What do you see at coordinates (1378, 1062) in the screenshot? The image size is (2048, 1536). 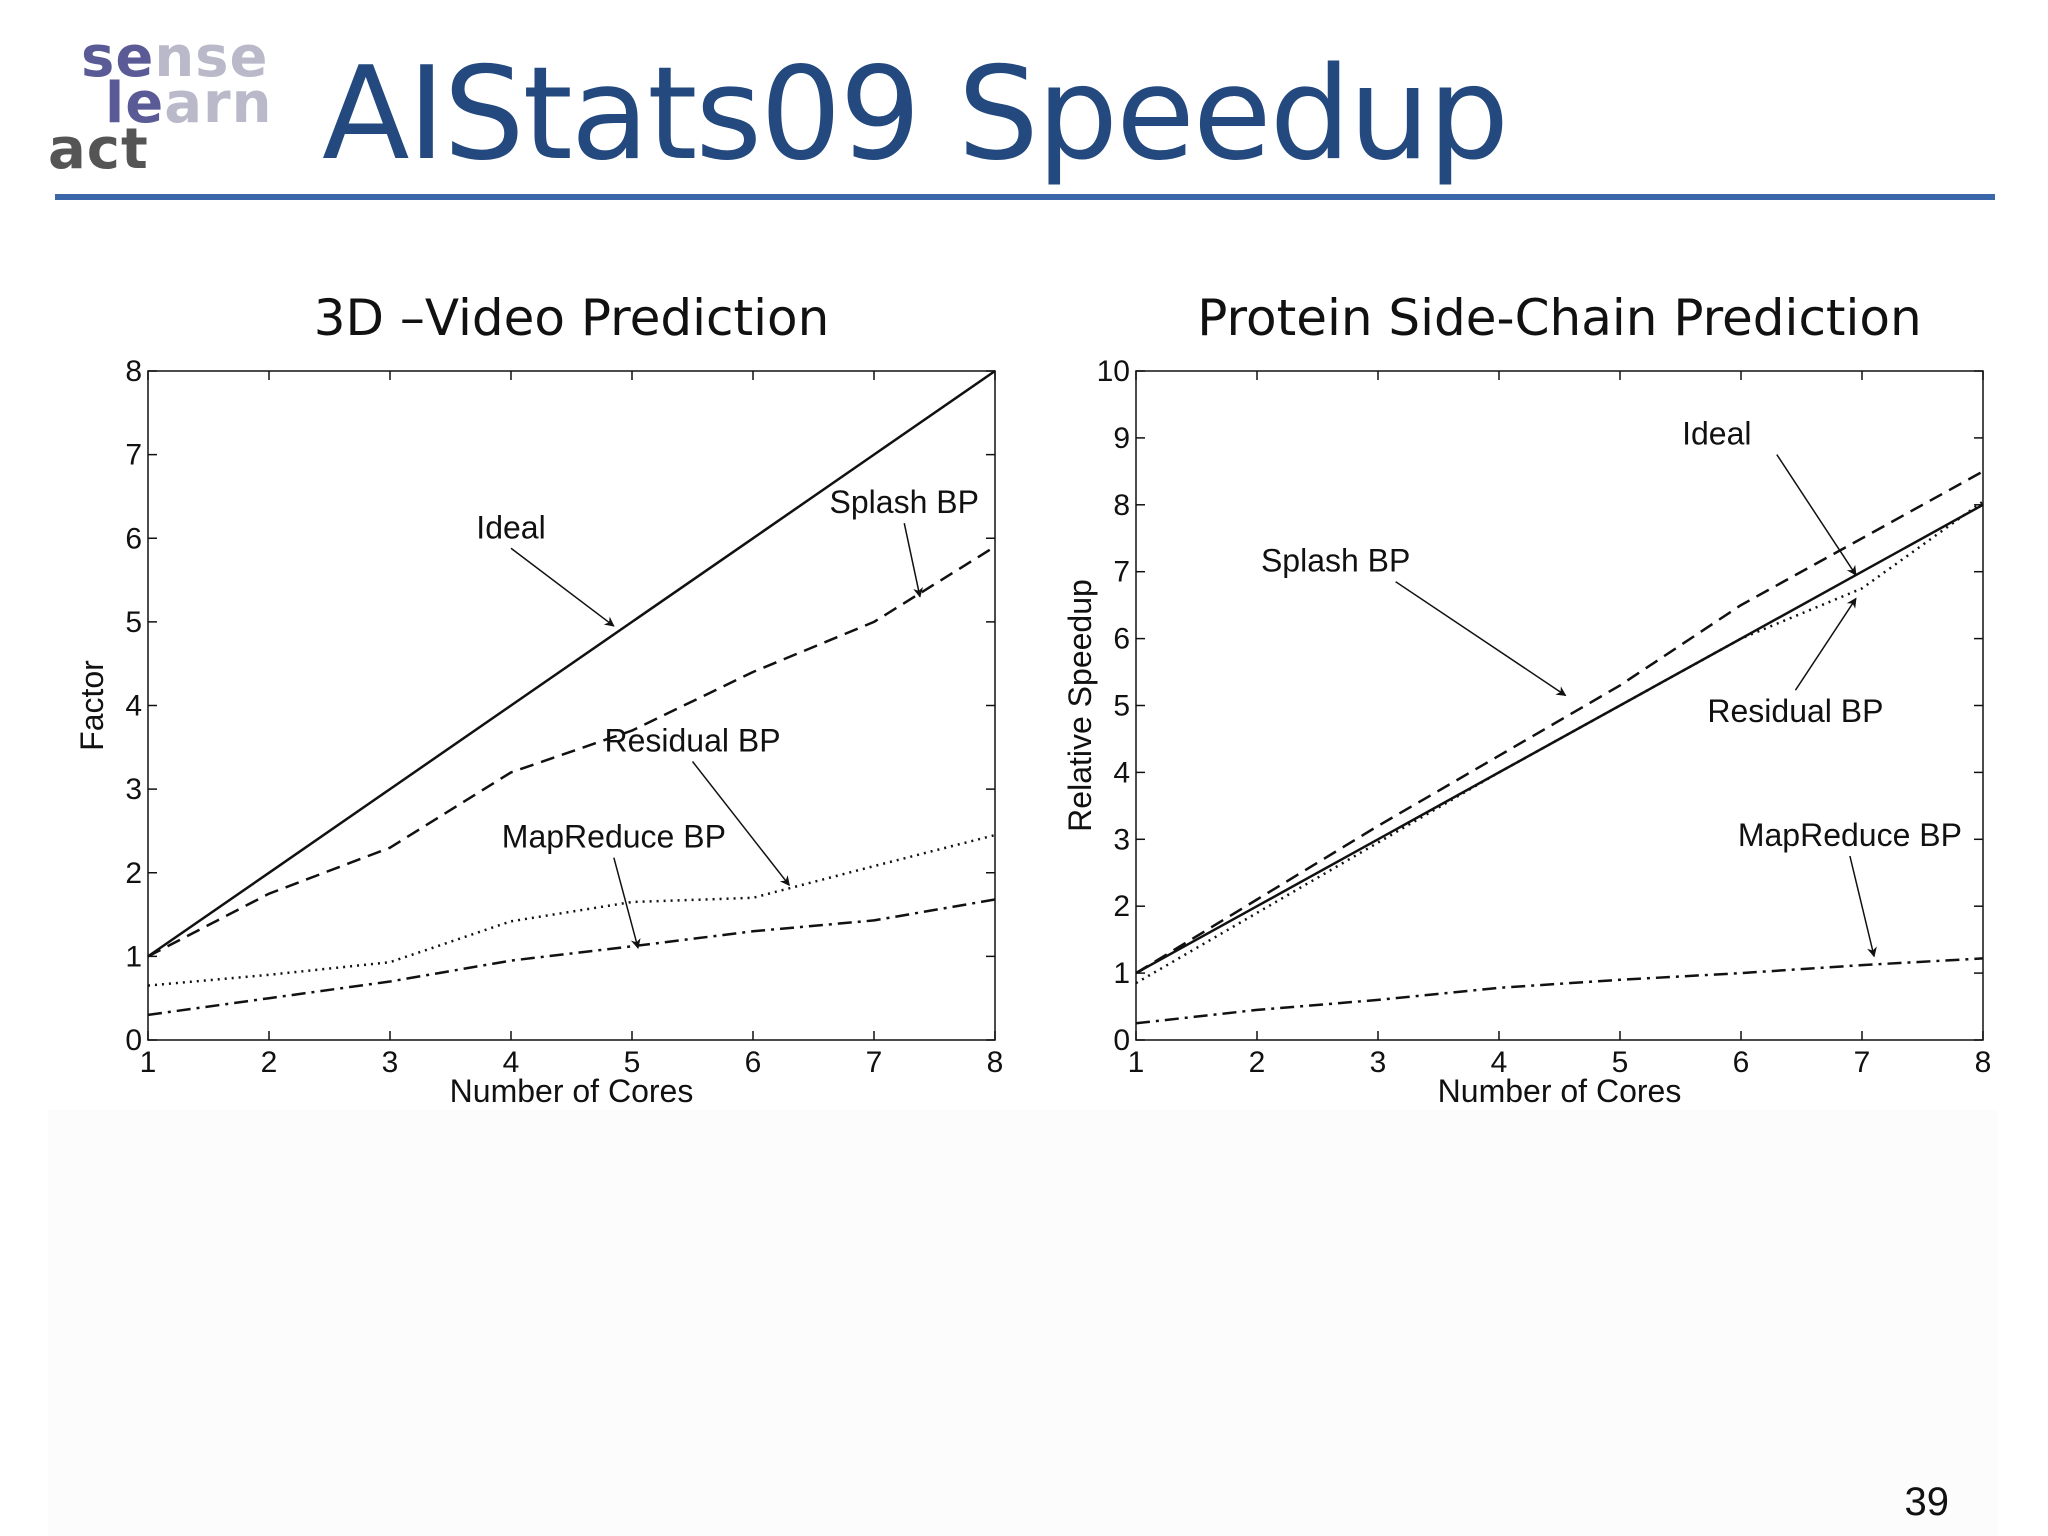 I see `chart-1-x-tick-label: 3` at bounding box center [1378, 1062].